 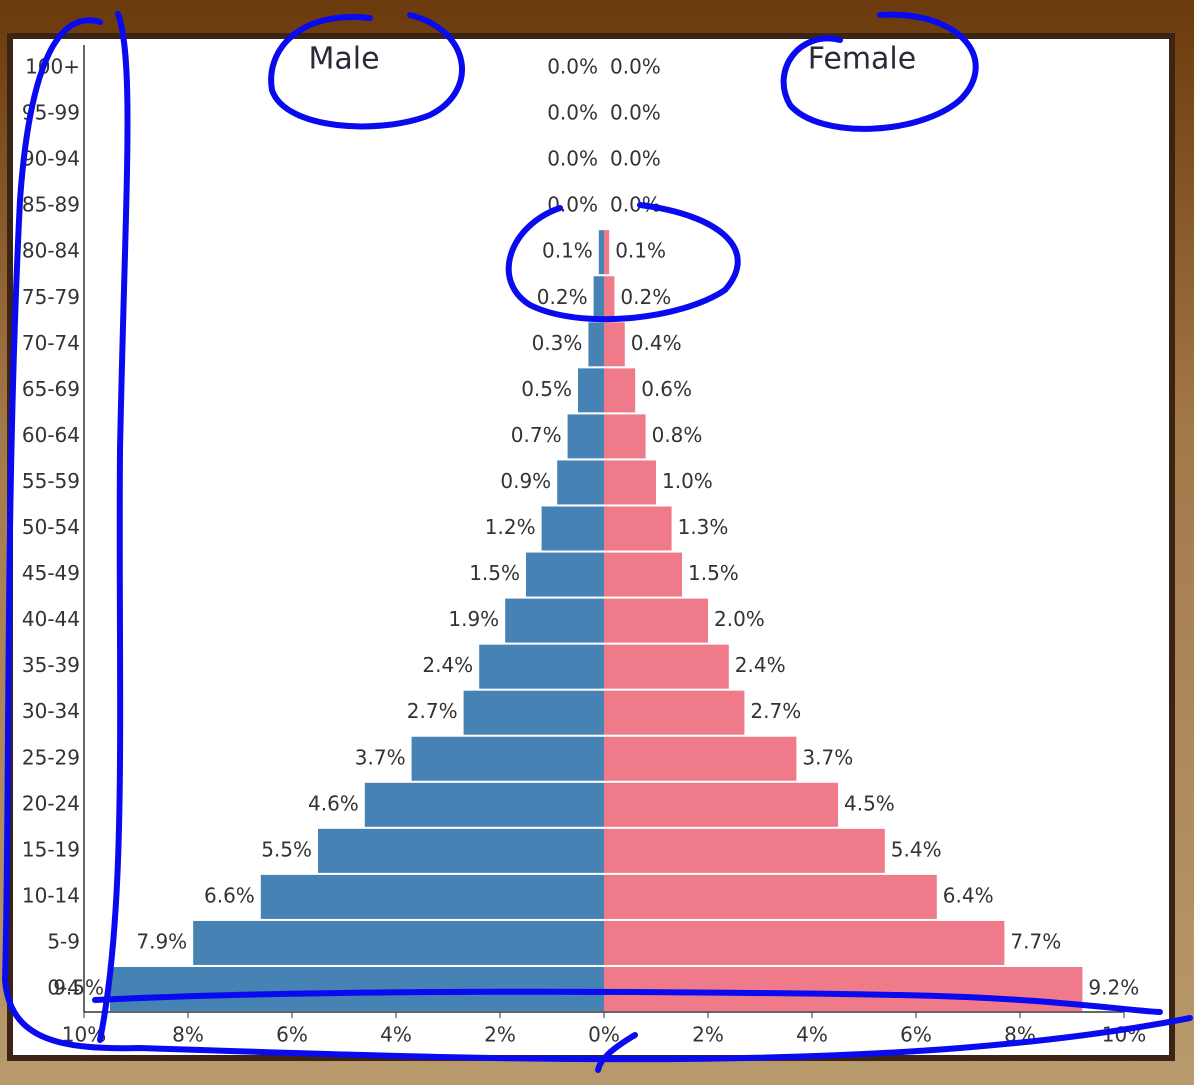 What do you see at coordinates (51, 389) in the screenshot?
I see `y-tick-label: 65-69` at bounding box center [51, 389].